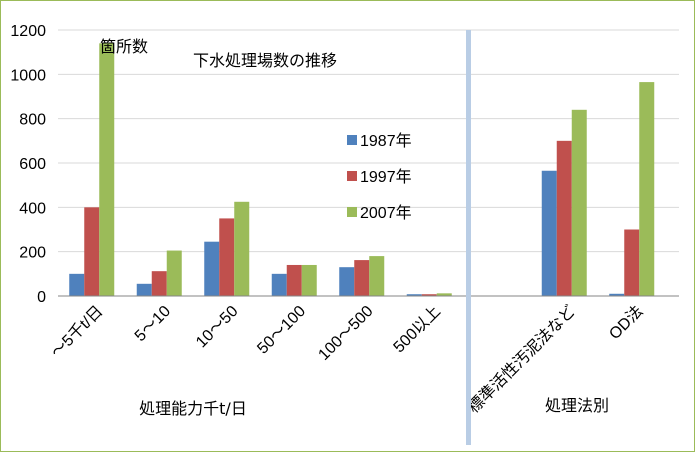 The width and height of the screenshot is (695, 452). I want to click on y-tick-label: 400, so click(32, 208).